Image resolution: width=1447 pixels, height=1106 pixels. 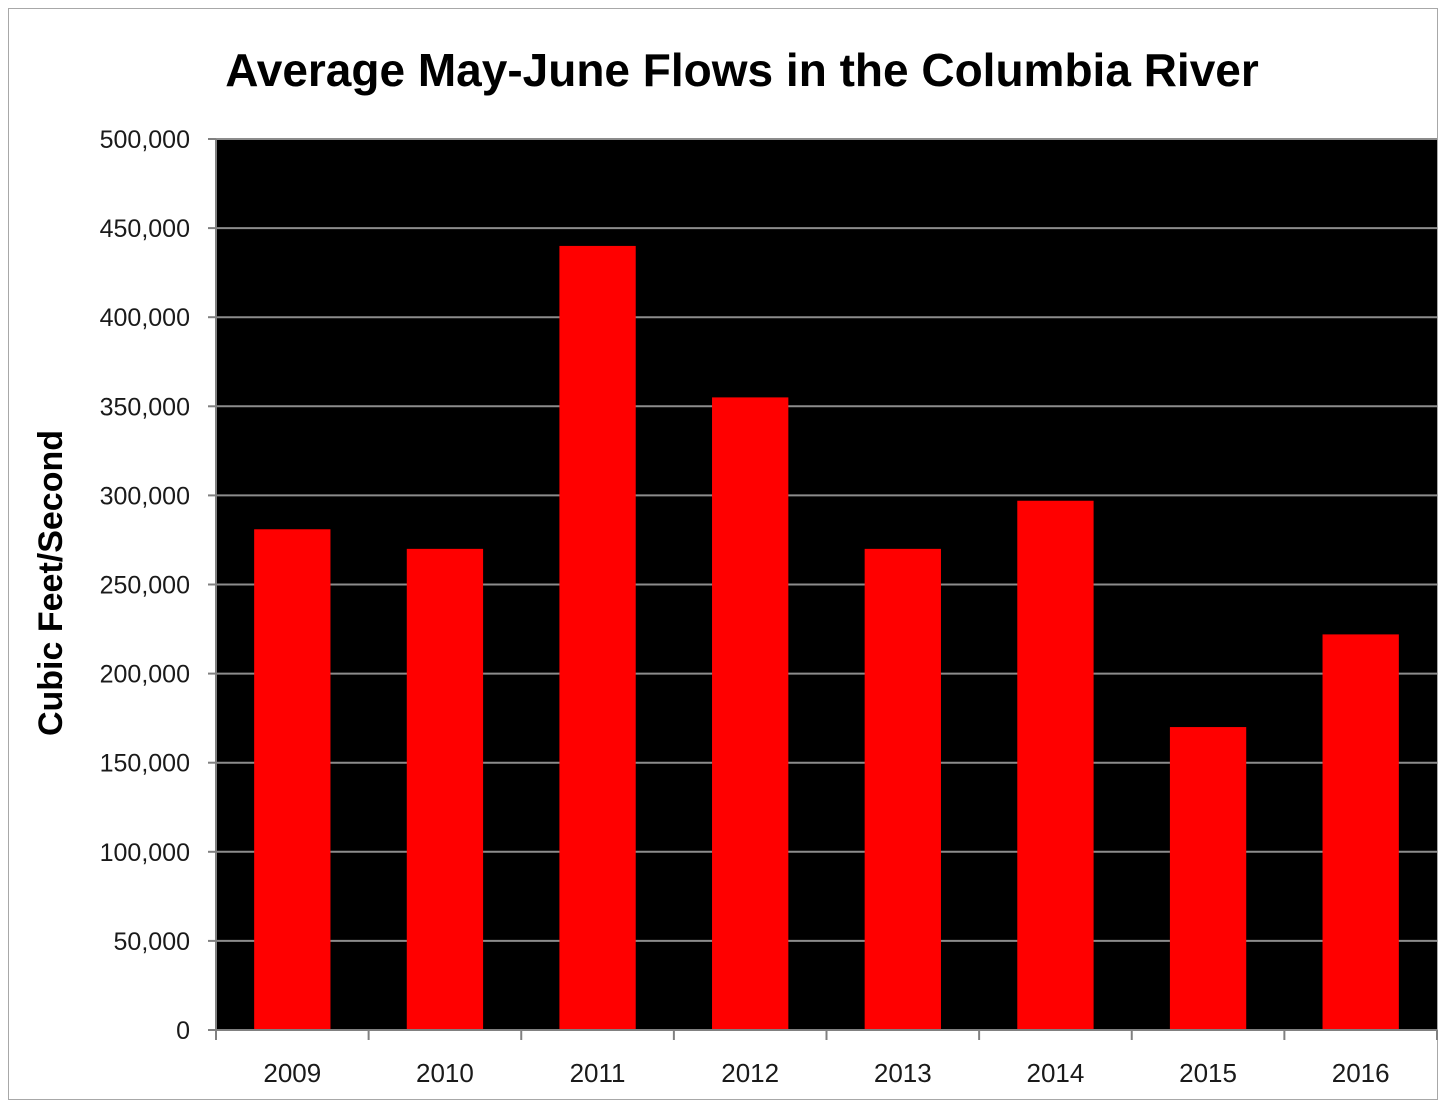 What do you see at coordinates (1055, 765) in the screenshot?
I see `bar-2014` at bounding box center [1055, 765].